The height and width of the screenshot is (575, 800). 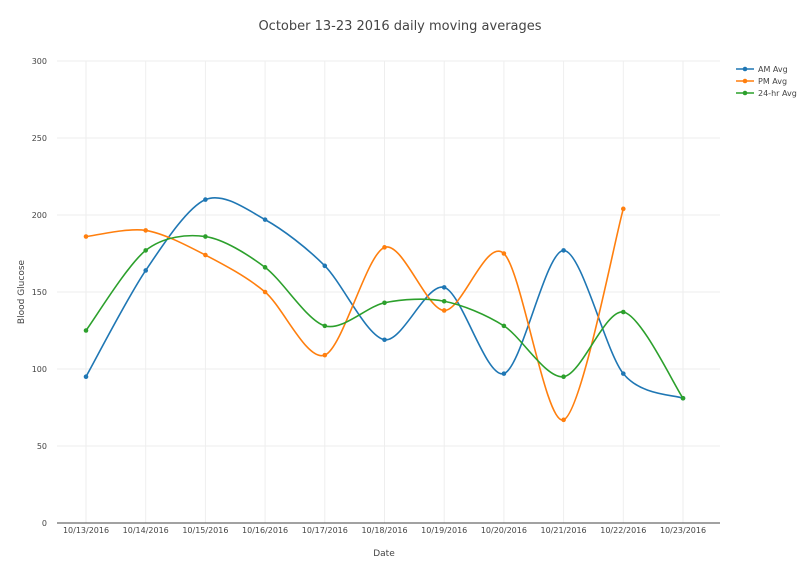 I want to click on y-tick-label: 100, so click(x=39, y=369).